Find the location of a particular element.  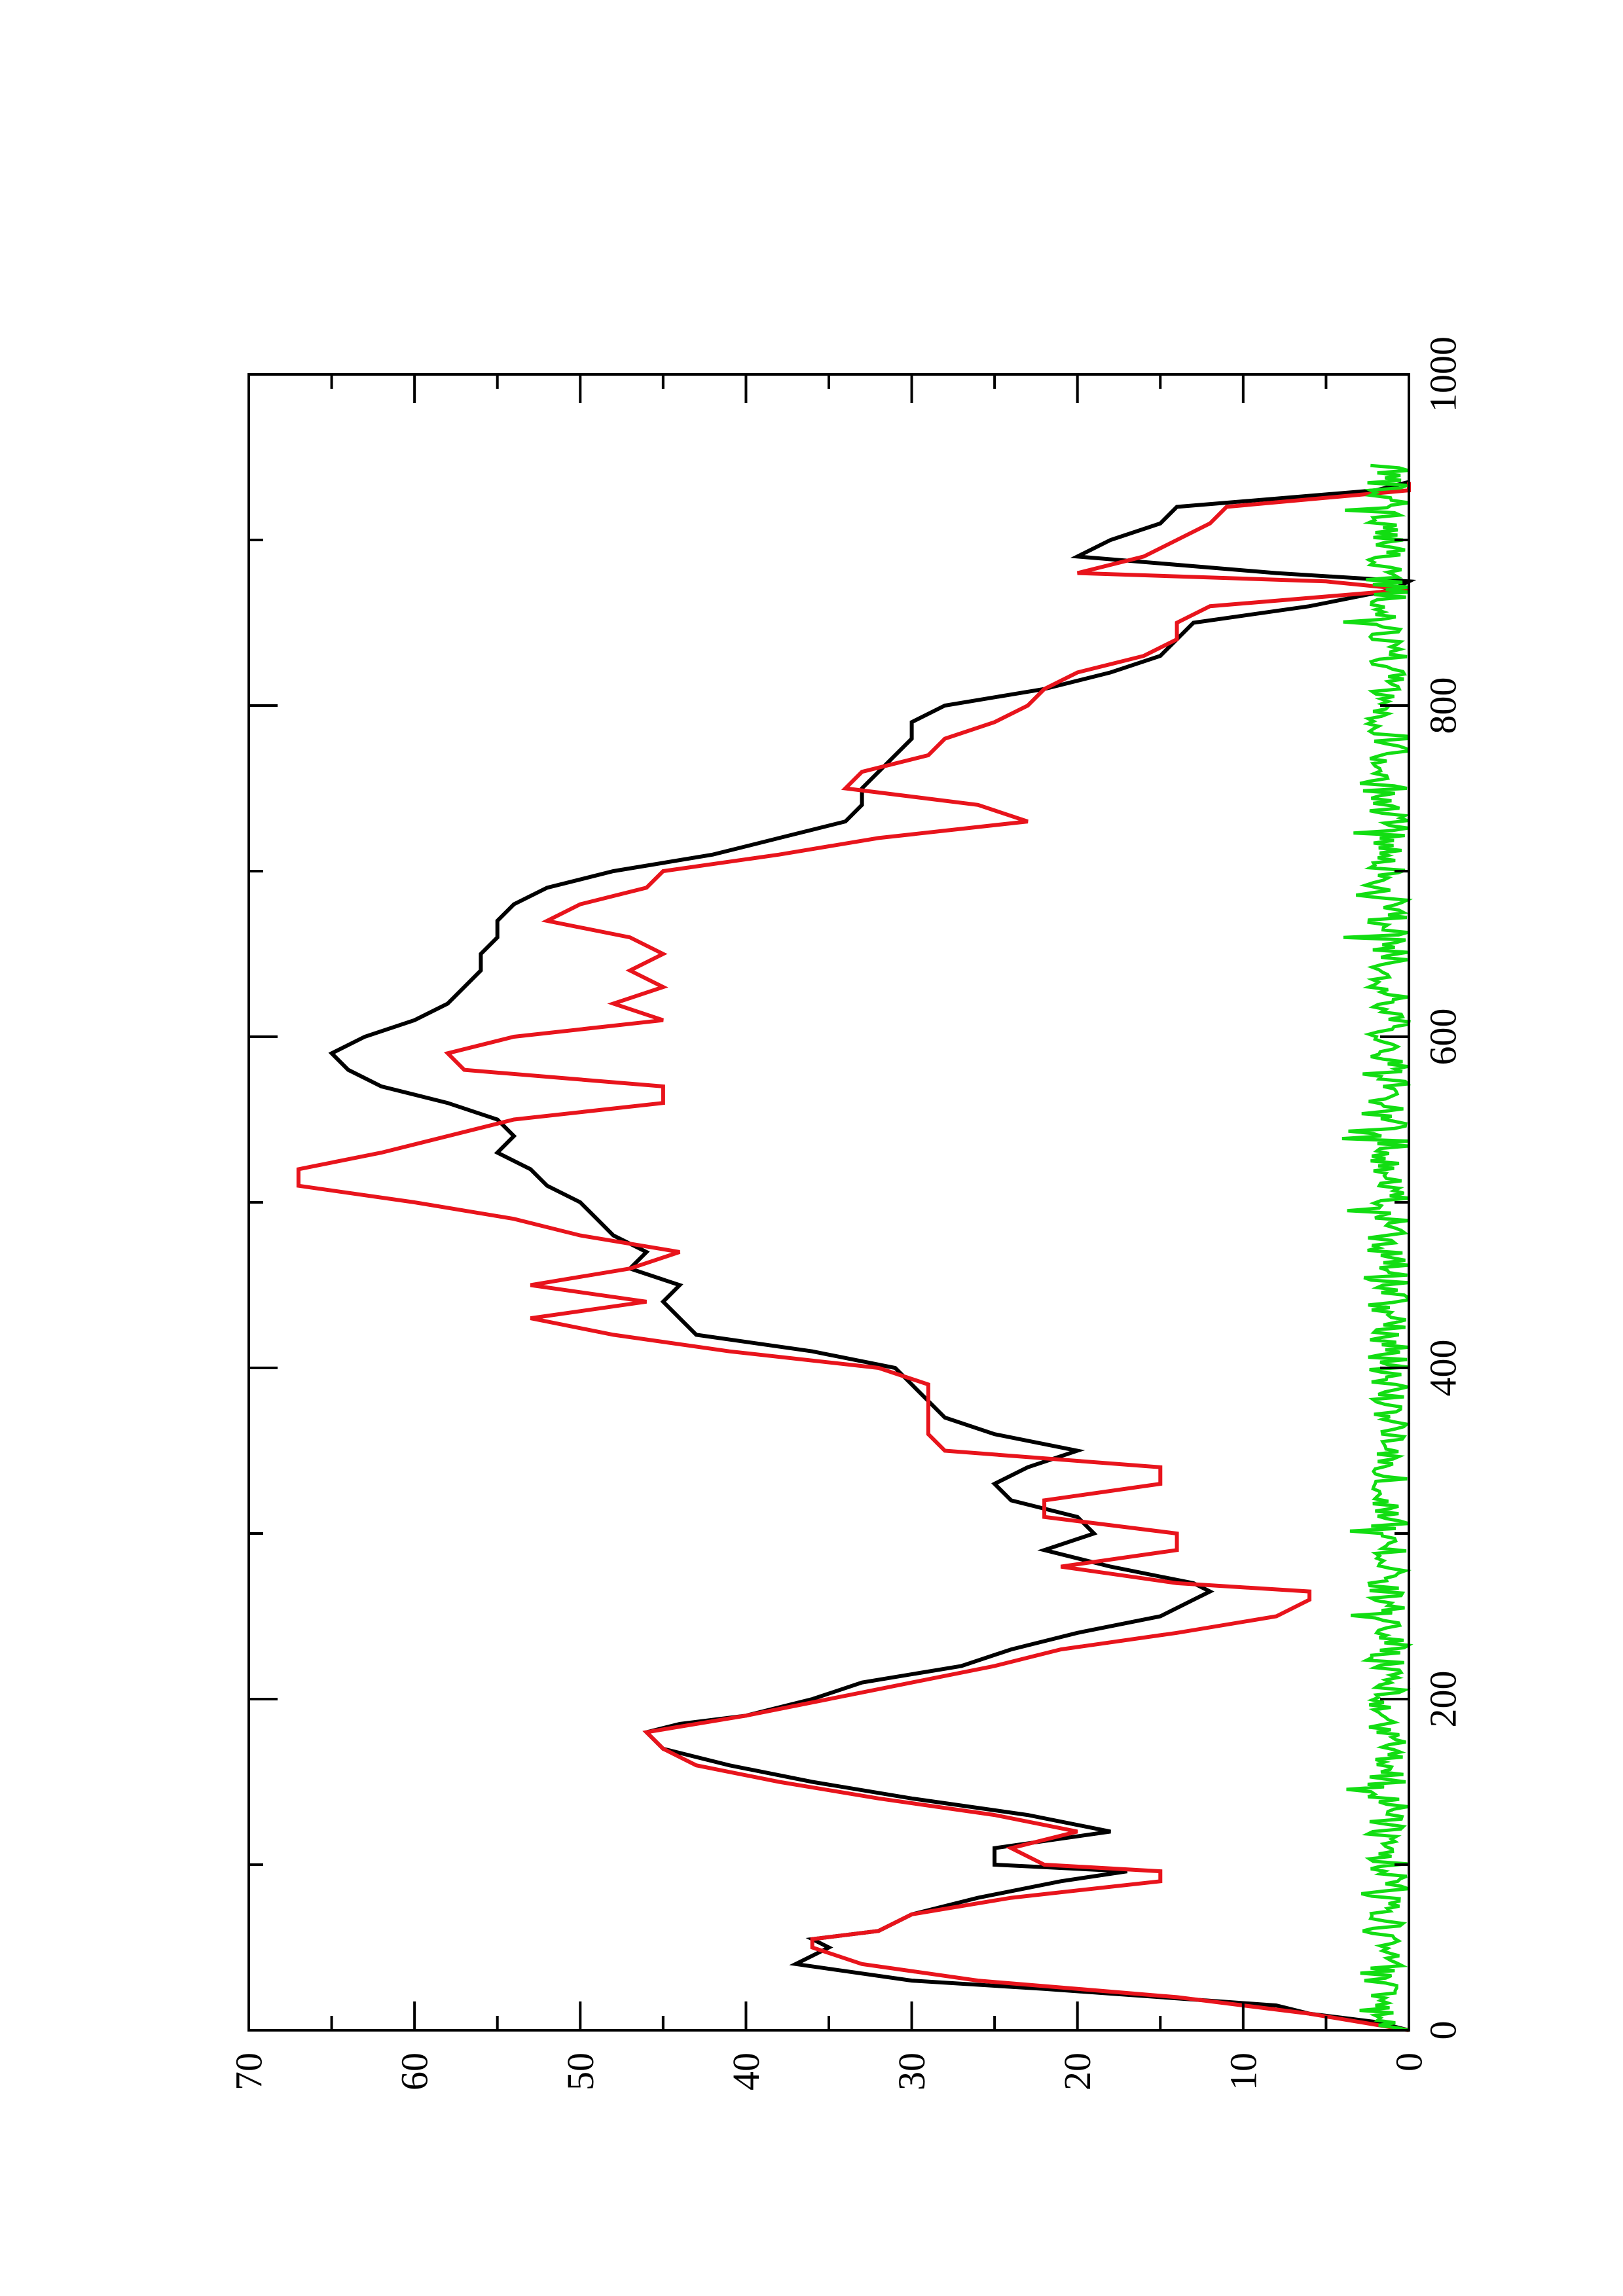

y-tick-label: 70 is located at coordinates (249, 2071).